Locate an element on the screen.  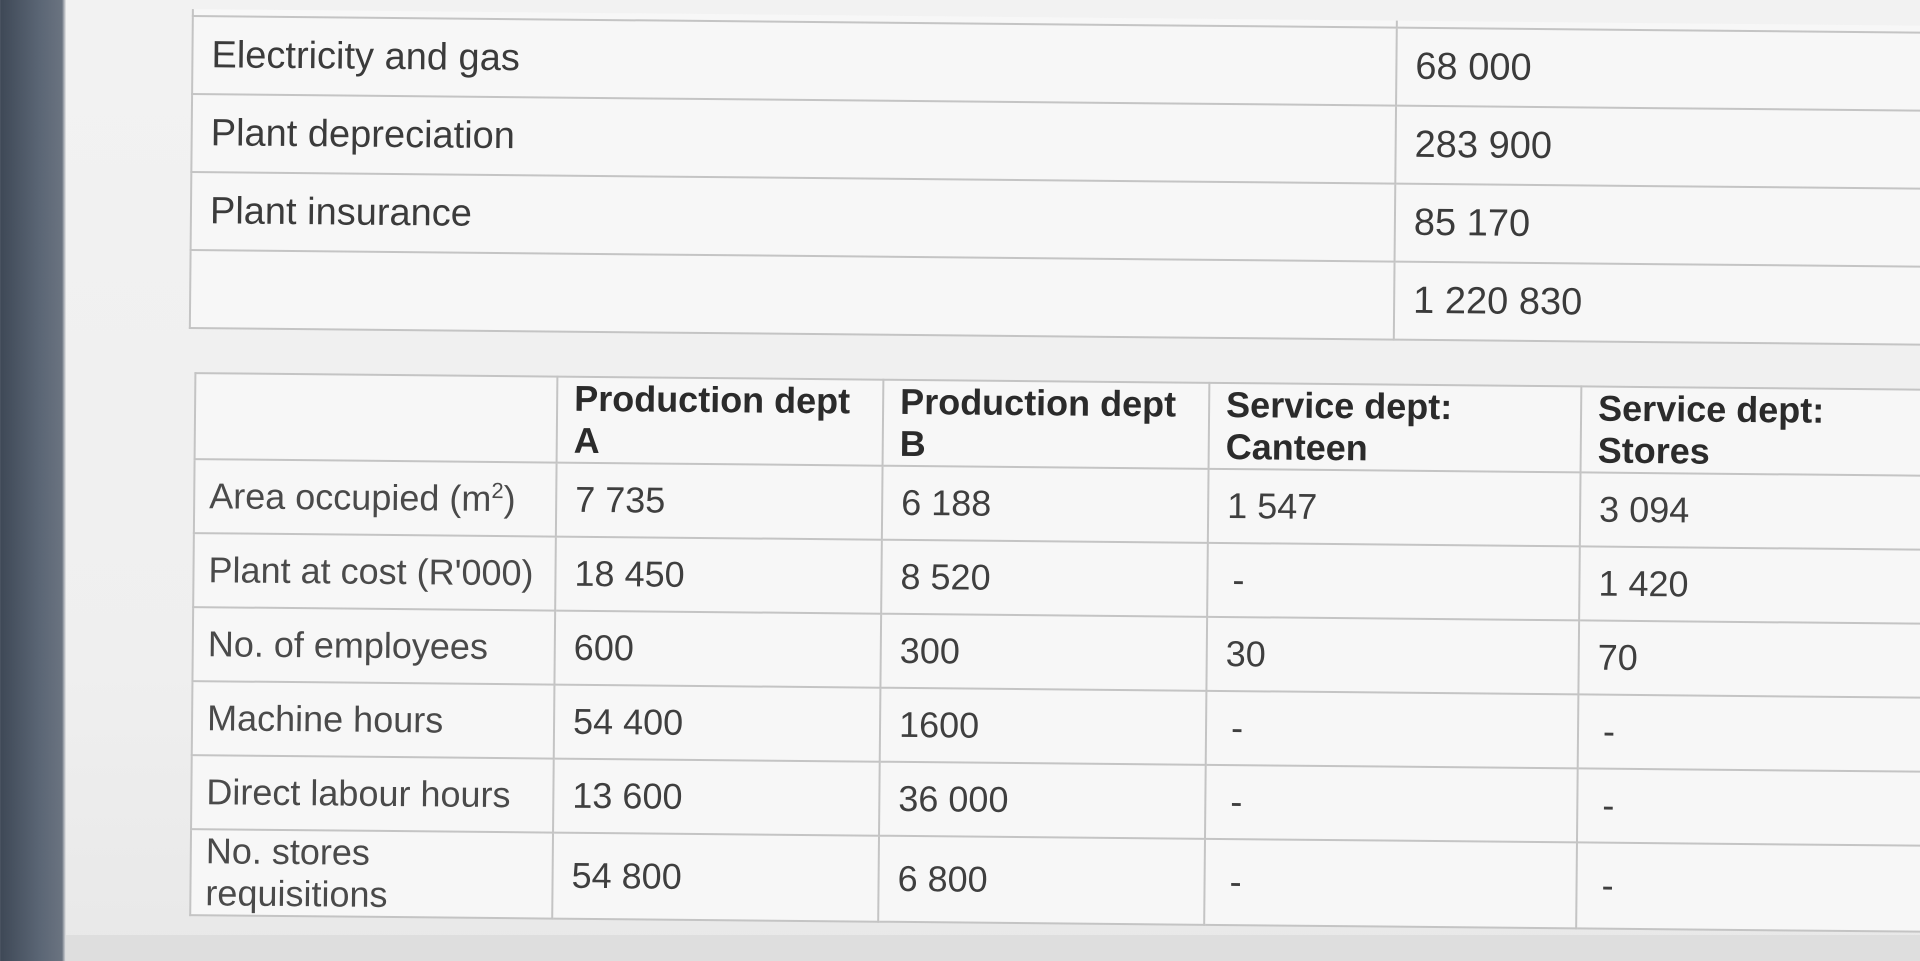
row-label: Area occupied (m2) is located at coordinates (375, 498).